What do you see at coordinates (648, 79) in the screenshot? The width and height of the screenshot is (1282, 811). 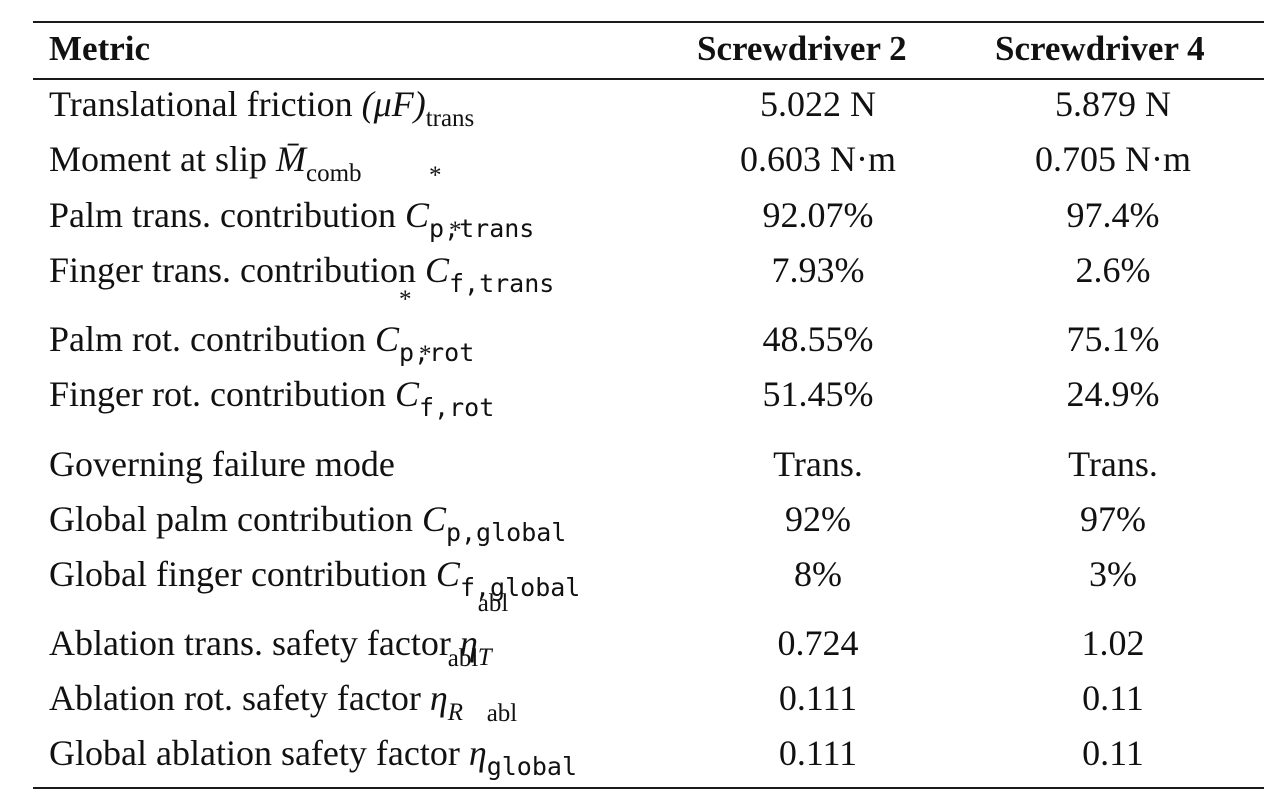 I see `header-rule` at bounding box center [648, 79].